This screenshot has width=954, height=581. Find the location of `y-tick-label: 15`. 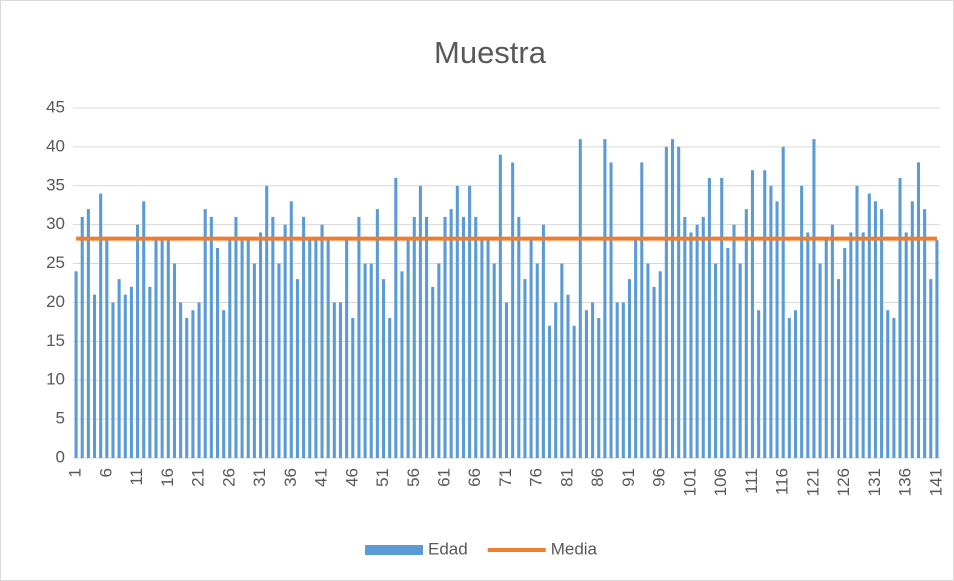

y-tick-label: 15 is located at coordinates (55, 340).